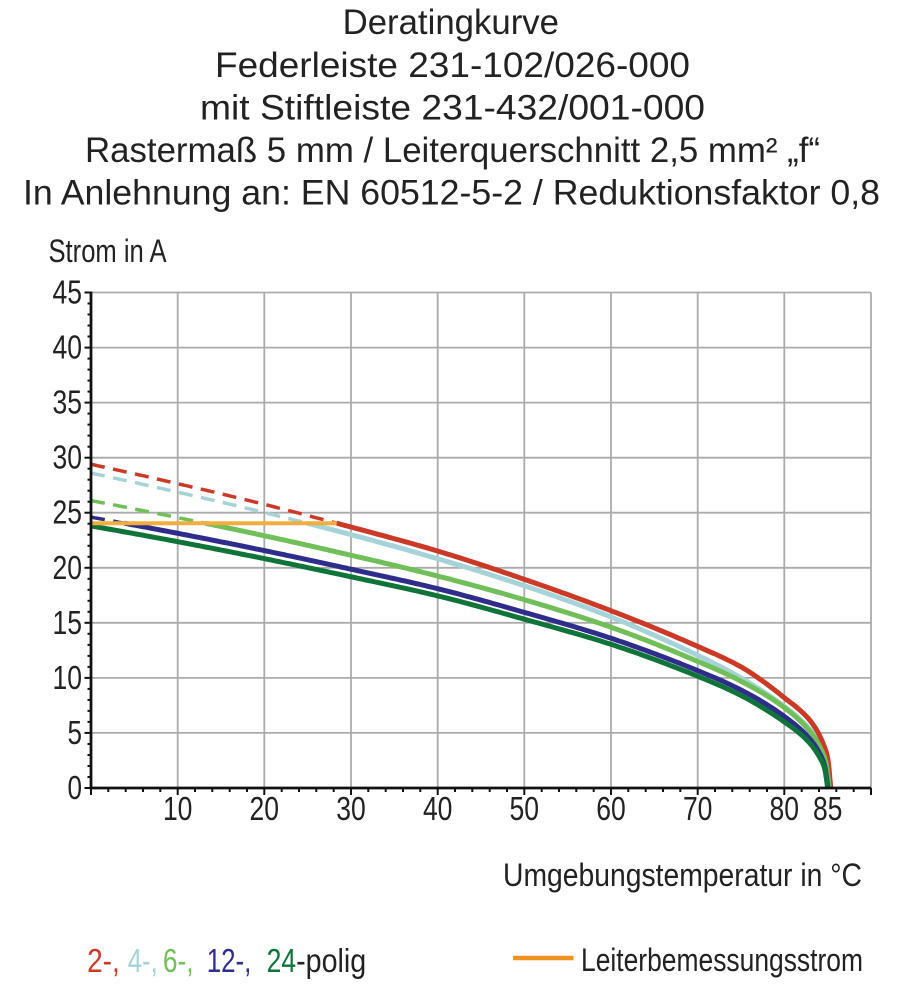 This screenshot has height=1000, width=903. I want to click on svg-text: -polig, so click(331, 960).